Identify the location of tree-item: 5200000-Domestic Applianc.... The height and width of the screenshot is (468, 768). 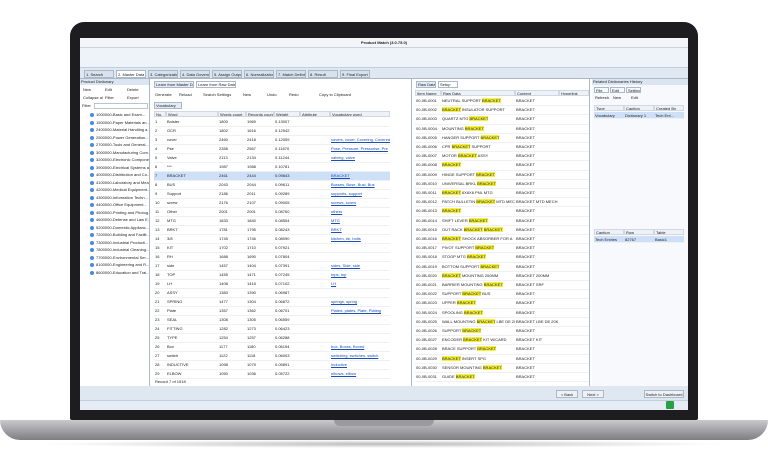
(123, 227).